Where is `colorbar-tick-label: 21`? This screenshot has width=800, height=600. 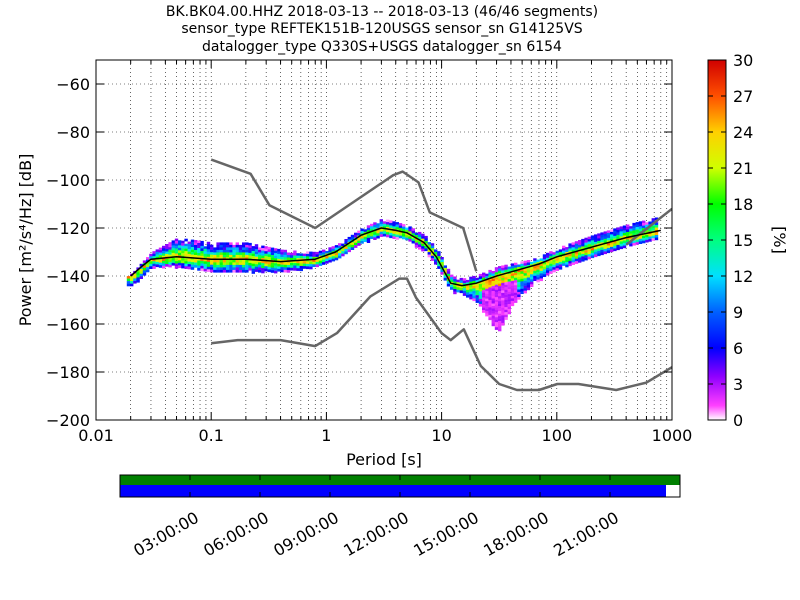
colorbar-tick-label: 21 is located at coordinates (743, 168).